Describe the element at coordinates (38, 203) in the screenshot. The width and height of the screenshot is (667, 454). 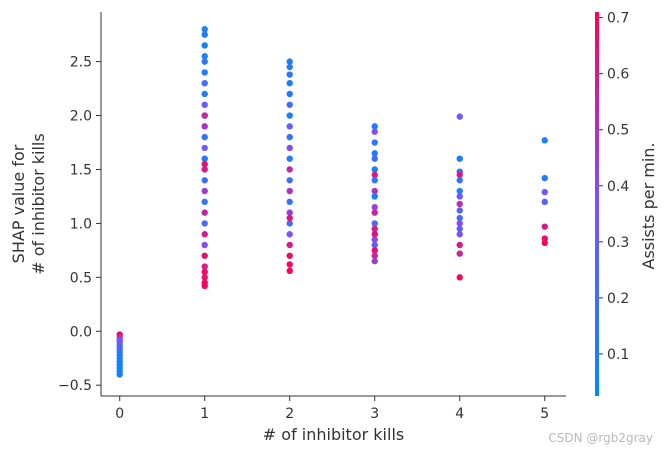
I see `y-axis-title-line: # of inhibitor kills` at that location.